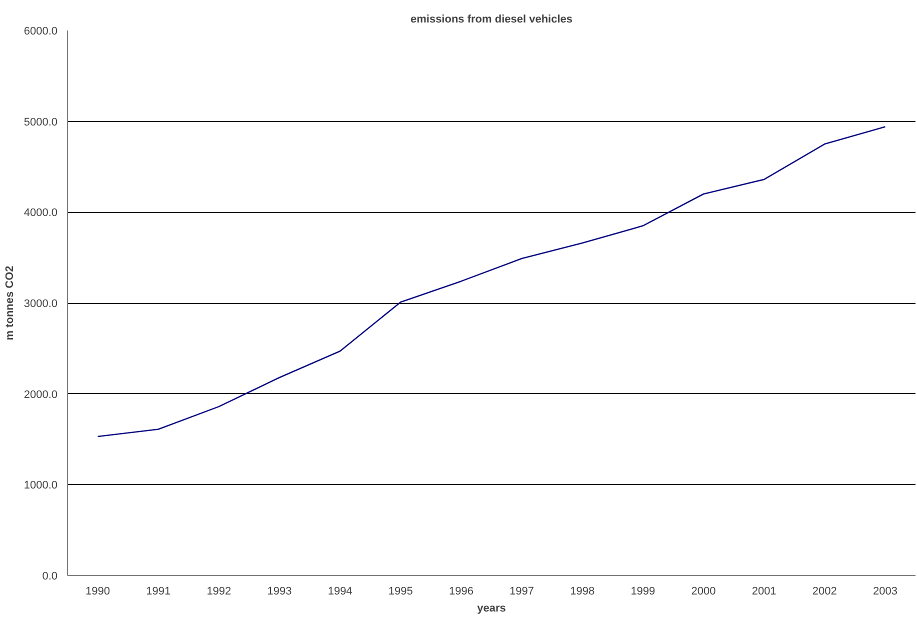  I want to click on chart-title: emissions from diesel vehicles, so click(491, 20).